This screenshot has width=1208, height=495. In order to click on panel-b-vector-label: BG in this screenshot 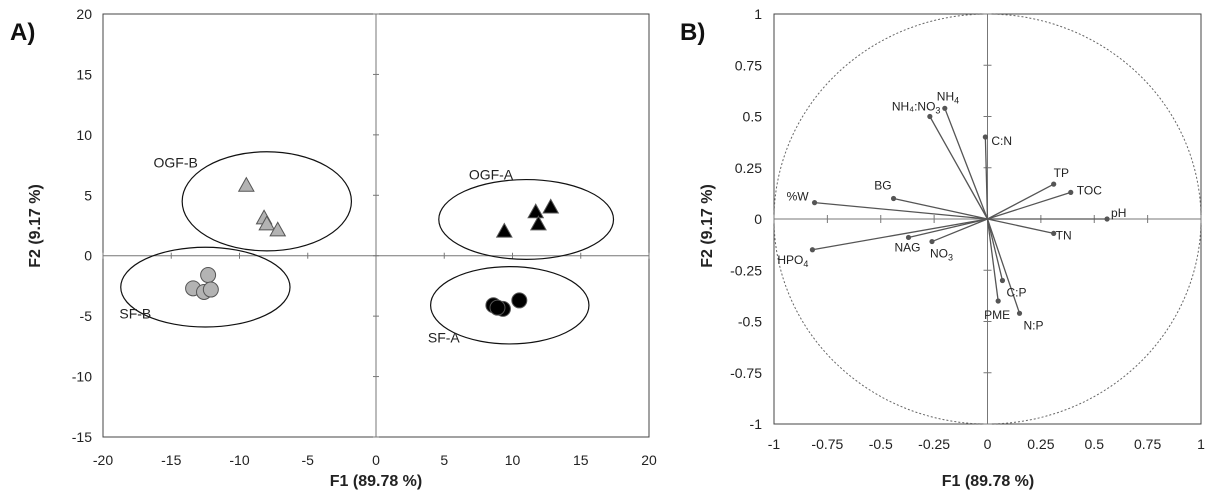, I will do `click(882, 186)`.